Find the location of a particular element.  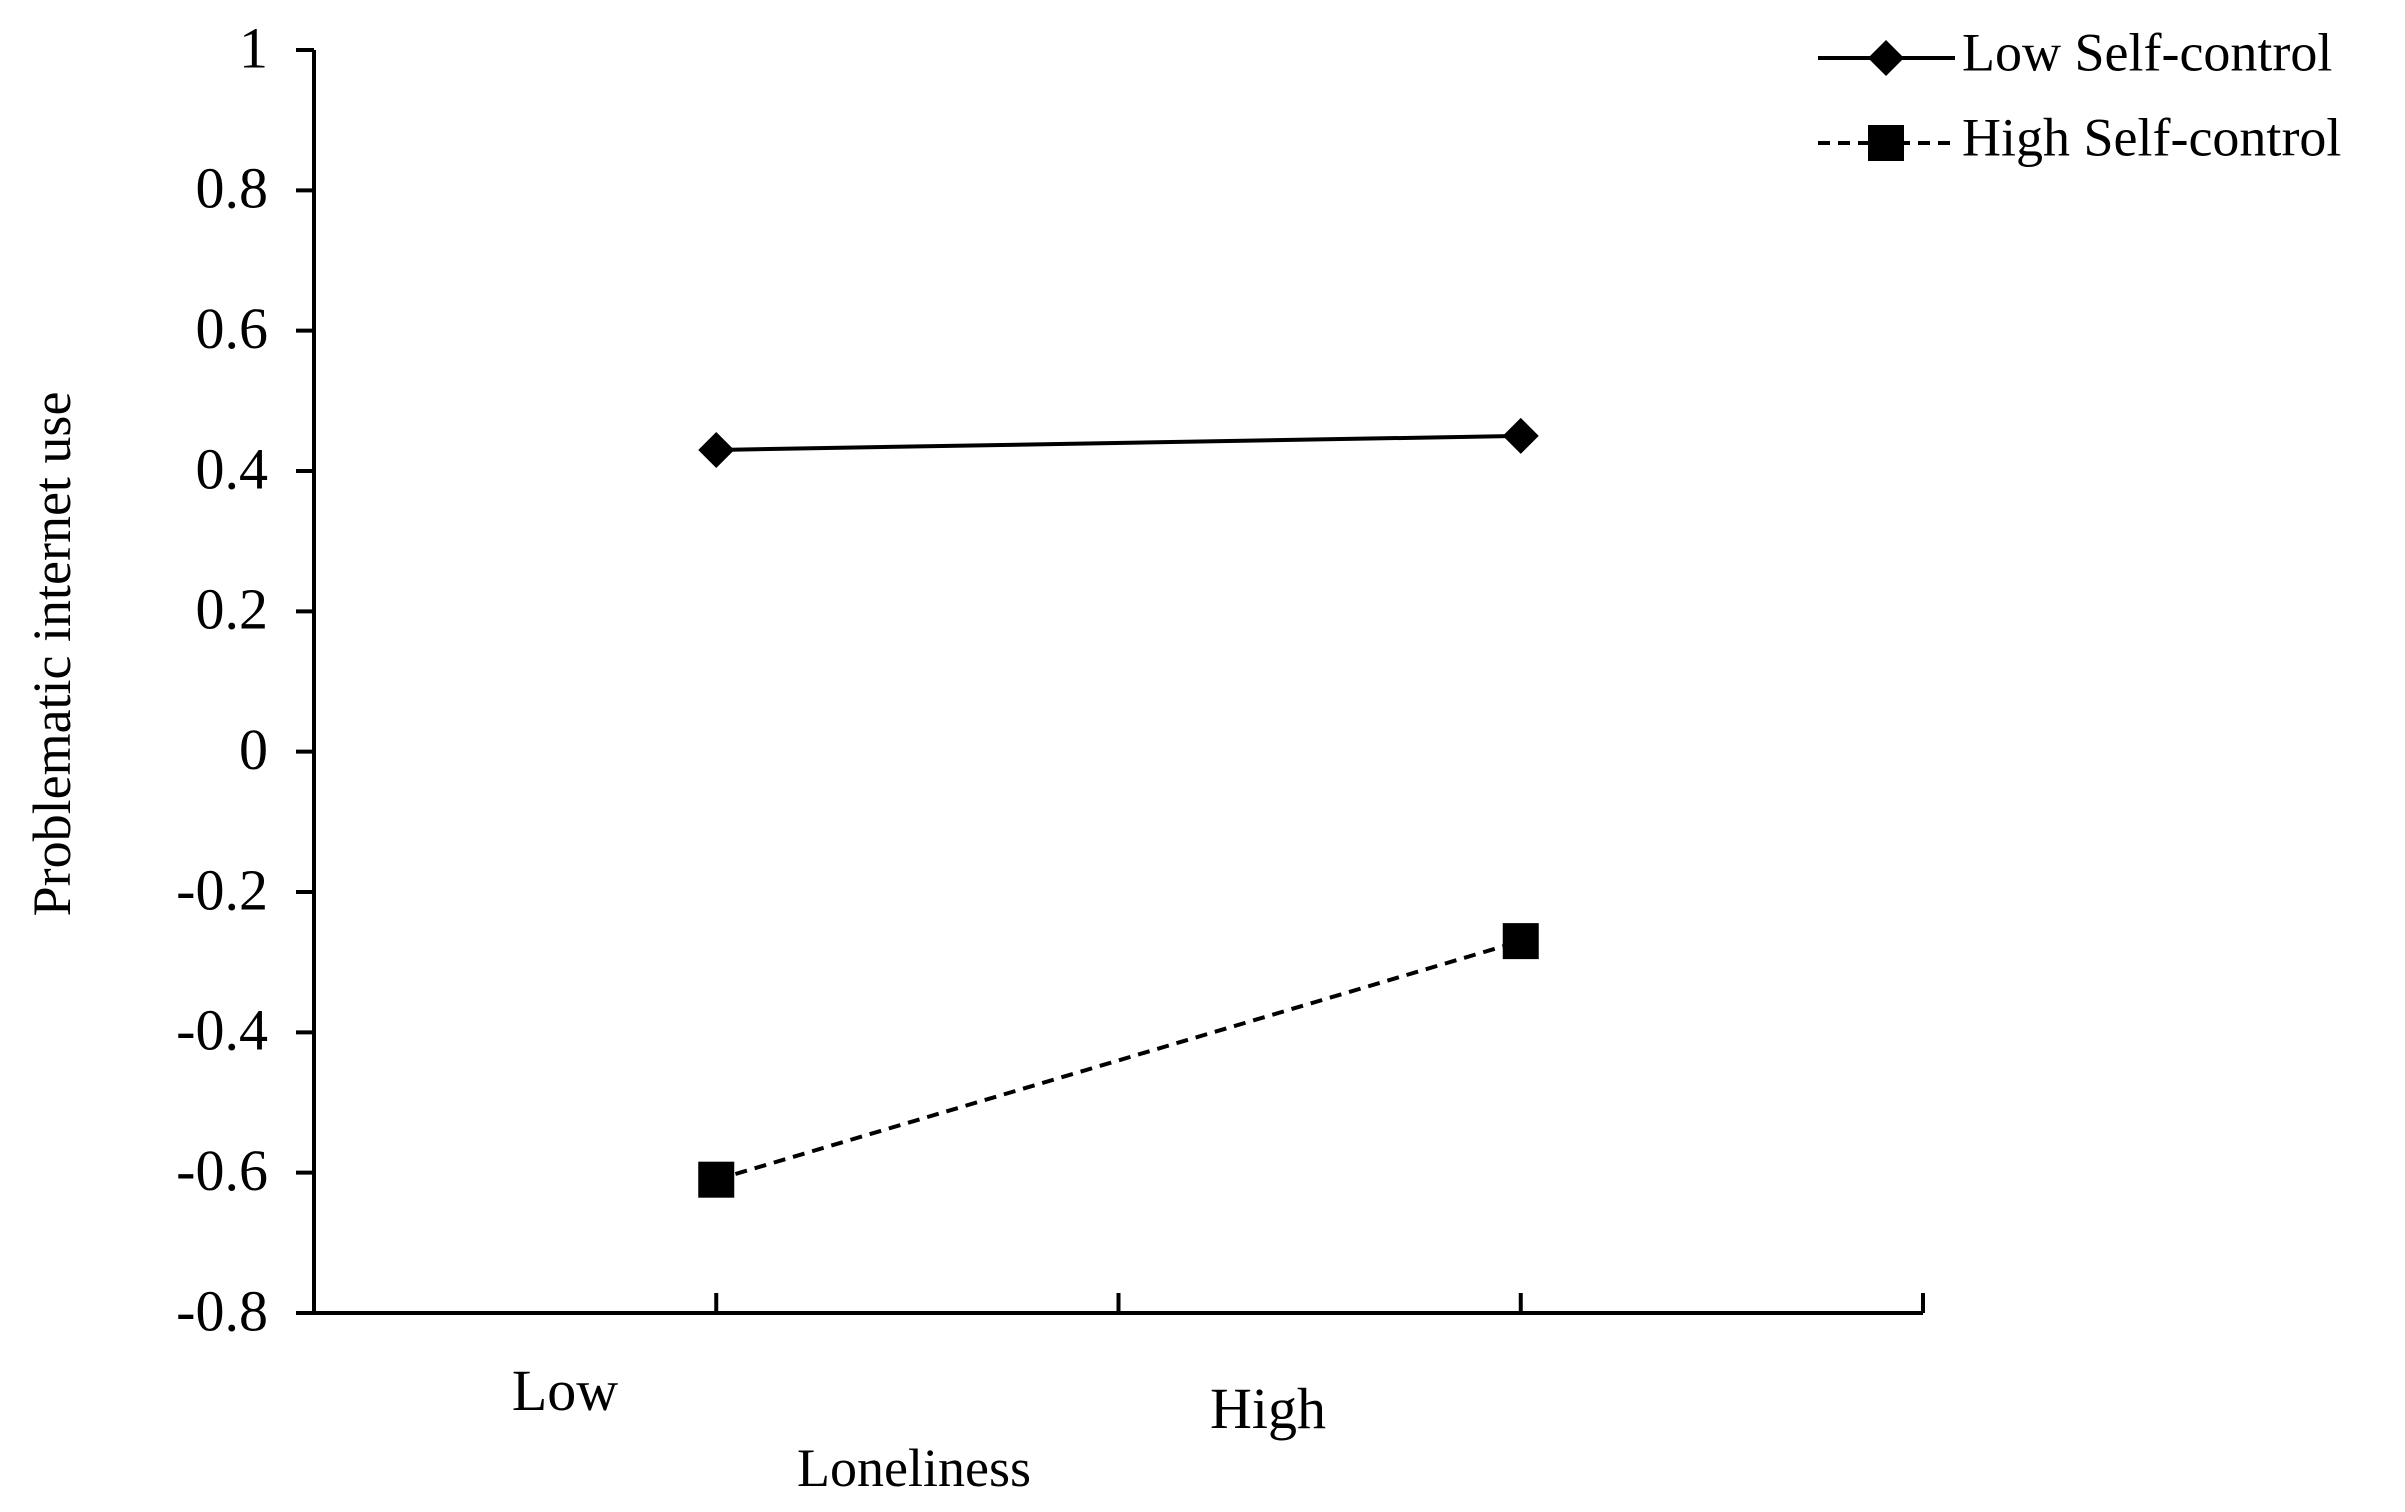

data-point-low-self-control-high is located at coordinates (1520, 435).